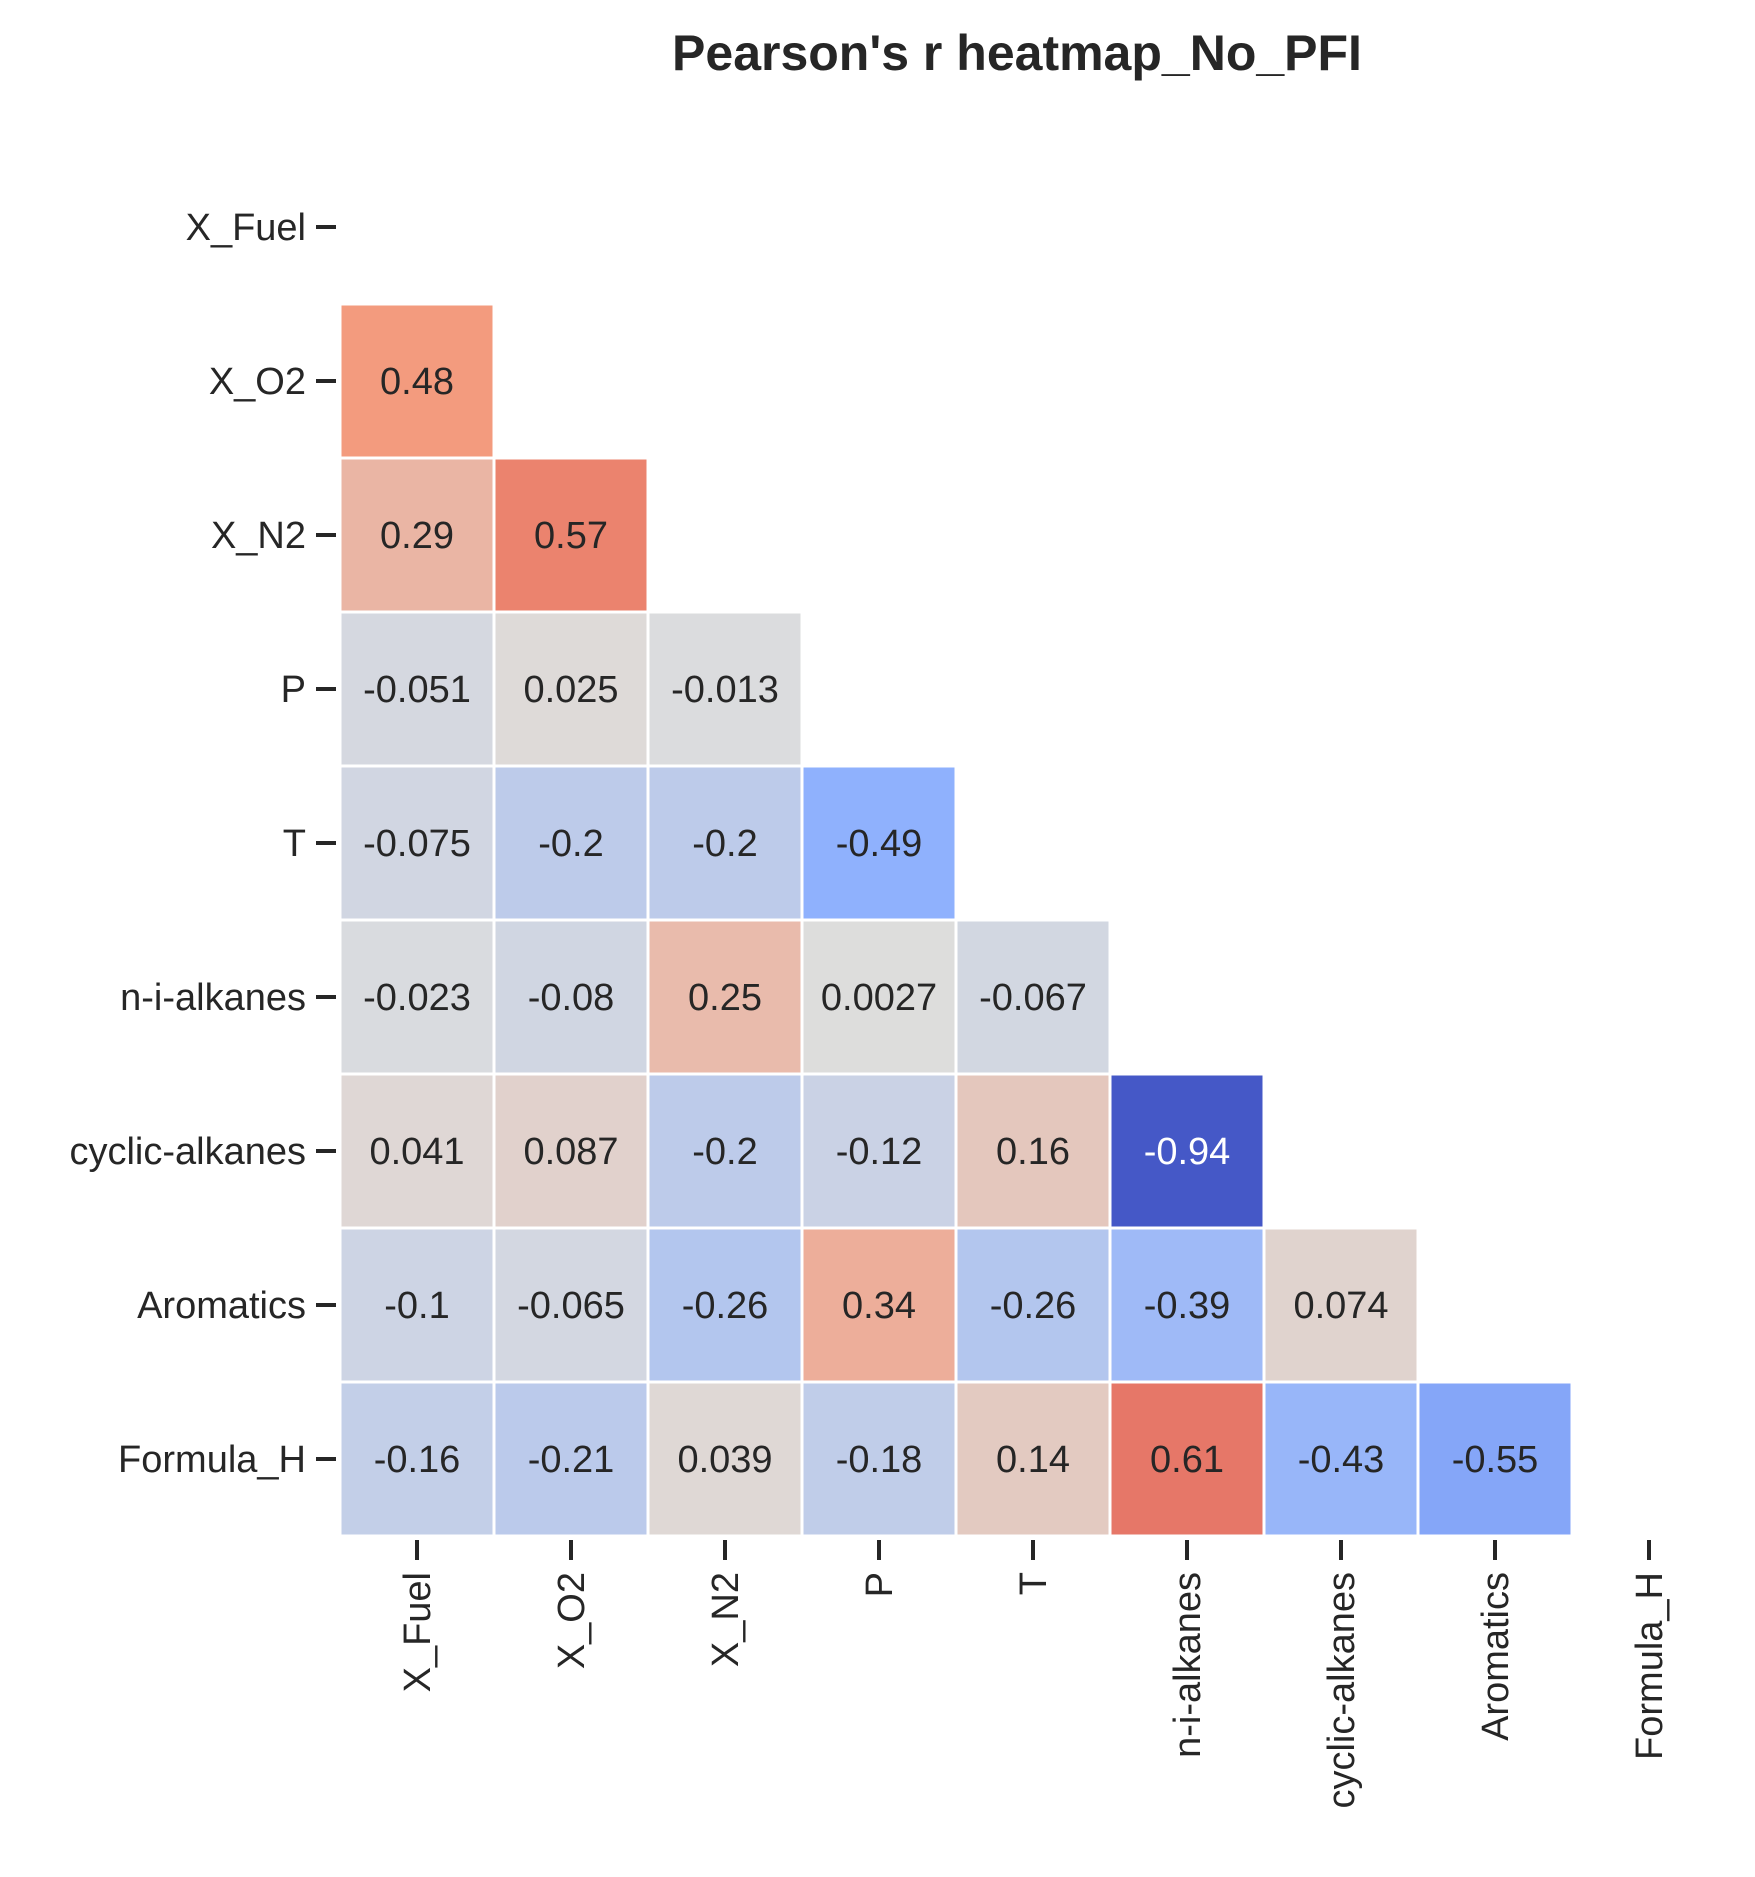 Image resolution: width=1755 pixels, height=1877 pixels. What do you see at coordinates (1017, 53) in the screenshot?
I see `chart-title: Pearson's r heatmap_No_PFI` at bounding box center [1017, 53].